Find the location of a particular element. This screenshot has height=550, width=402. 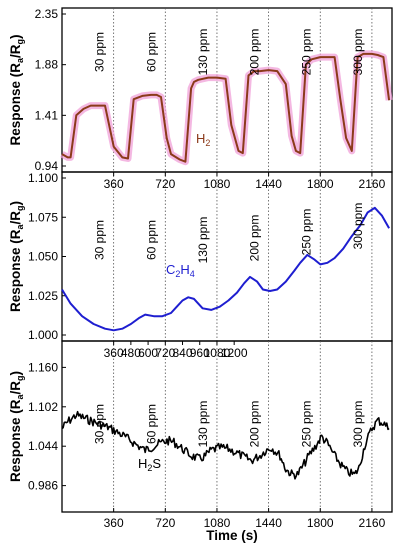

series-label: C2H4 is located at coordinates (180, 270).